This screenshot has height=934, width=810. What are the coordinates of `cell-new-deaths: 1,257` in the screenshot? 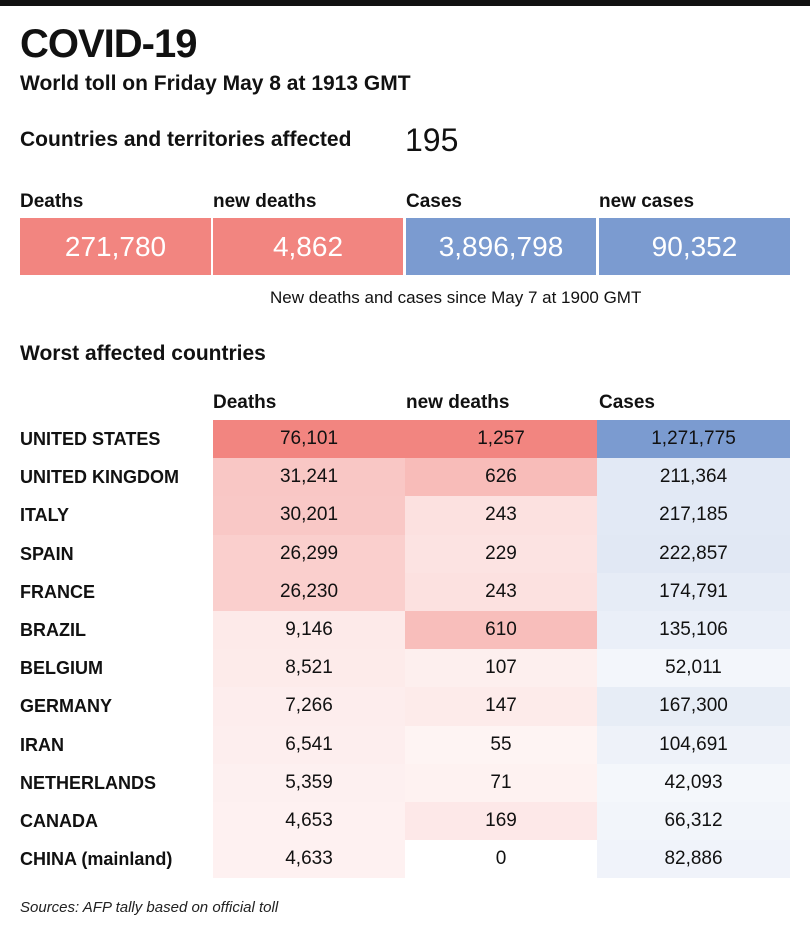 It's located at (501, 439).